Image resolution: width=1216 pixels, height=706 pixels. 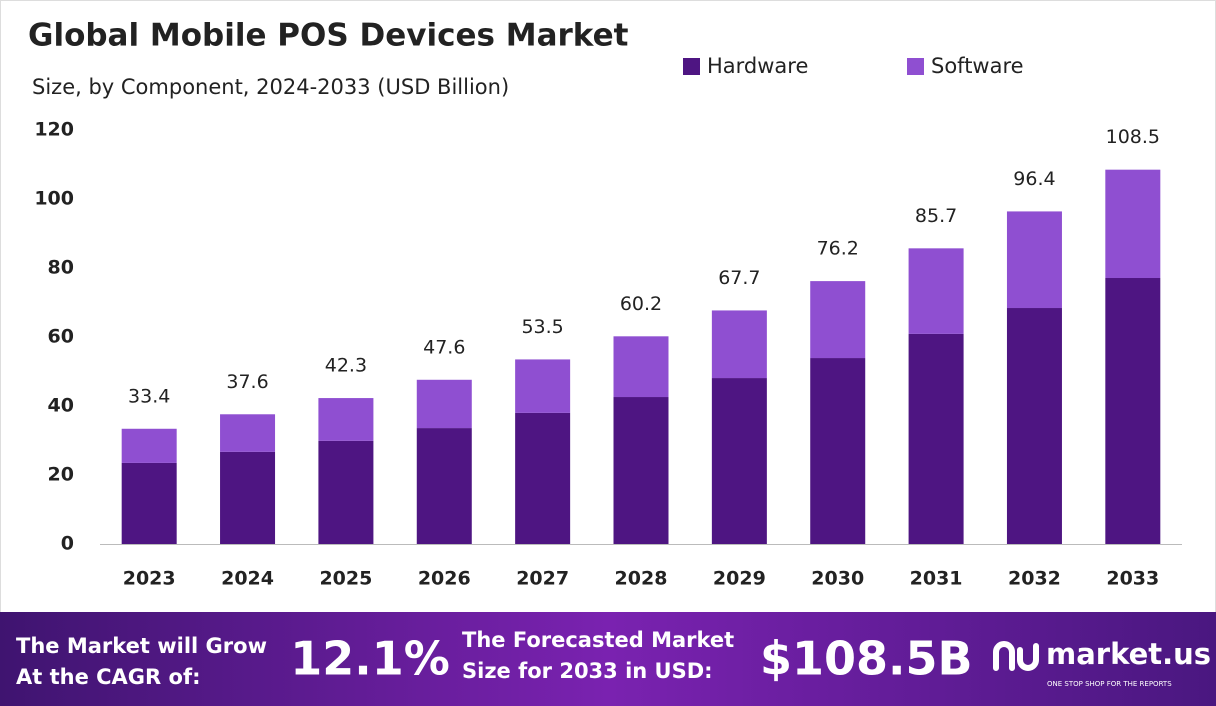 What do you see at coordinates (1133, 137) in the screenshot?
I see `total-label: 108.5` at bounding box center [1133, 137].